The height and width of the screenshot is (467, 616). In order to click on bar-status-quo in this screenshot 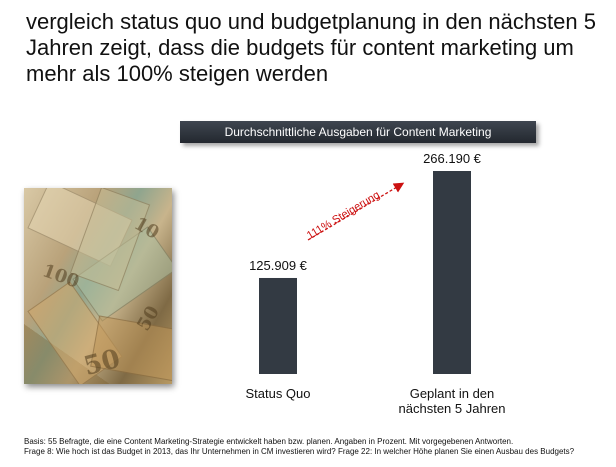, I will do `click(278, 325)`.